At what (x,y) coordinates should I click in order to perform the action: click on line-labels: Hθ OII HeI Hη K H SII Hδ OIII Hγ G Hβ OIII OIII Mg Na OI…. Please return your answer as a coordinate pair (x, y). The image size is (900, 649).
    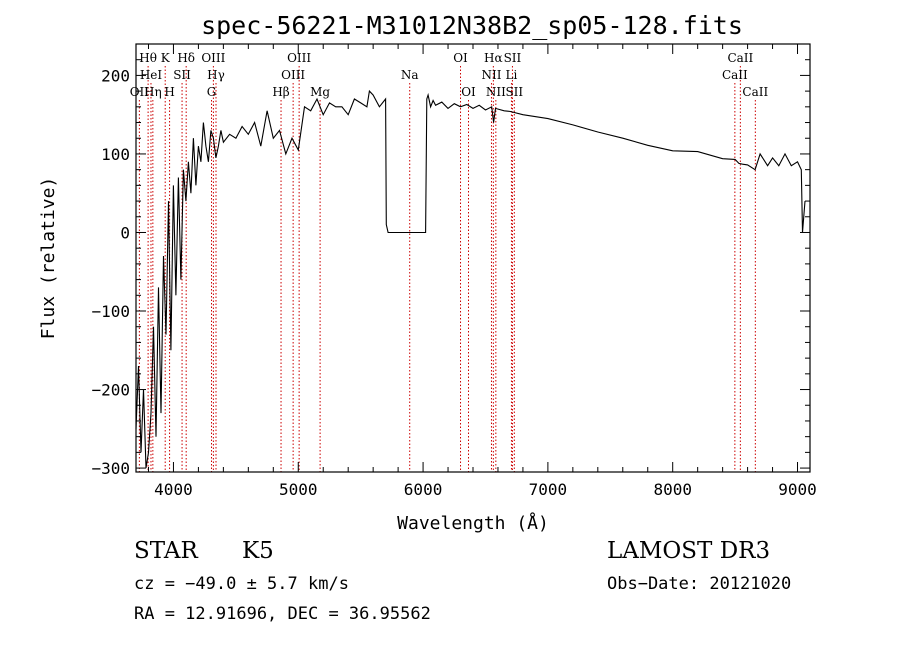
    Looking at the image, I should click on (449, 75).